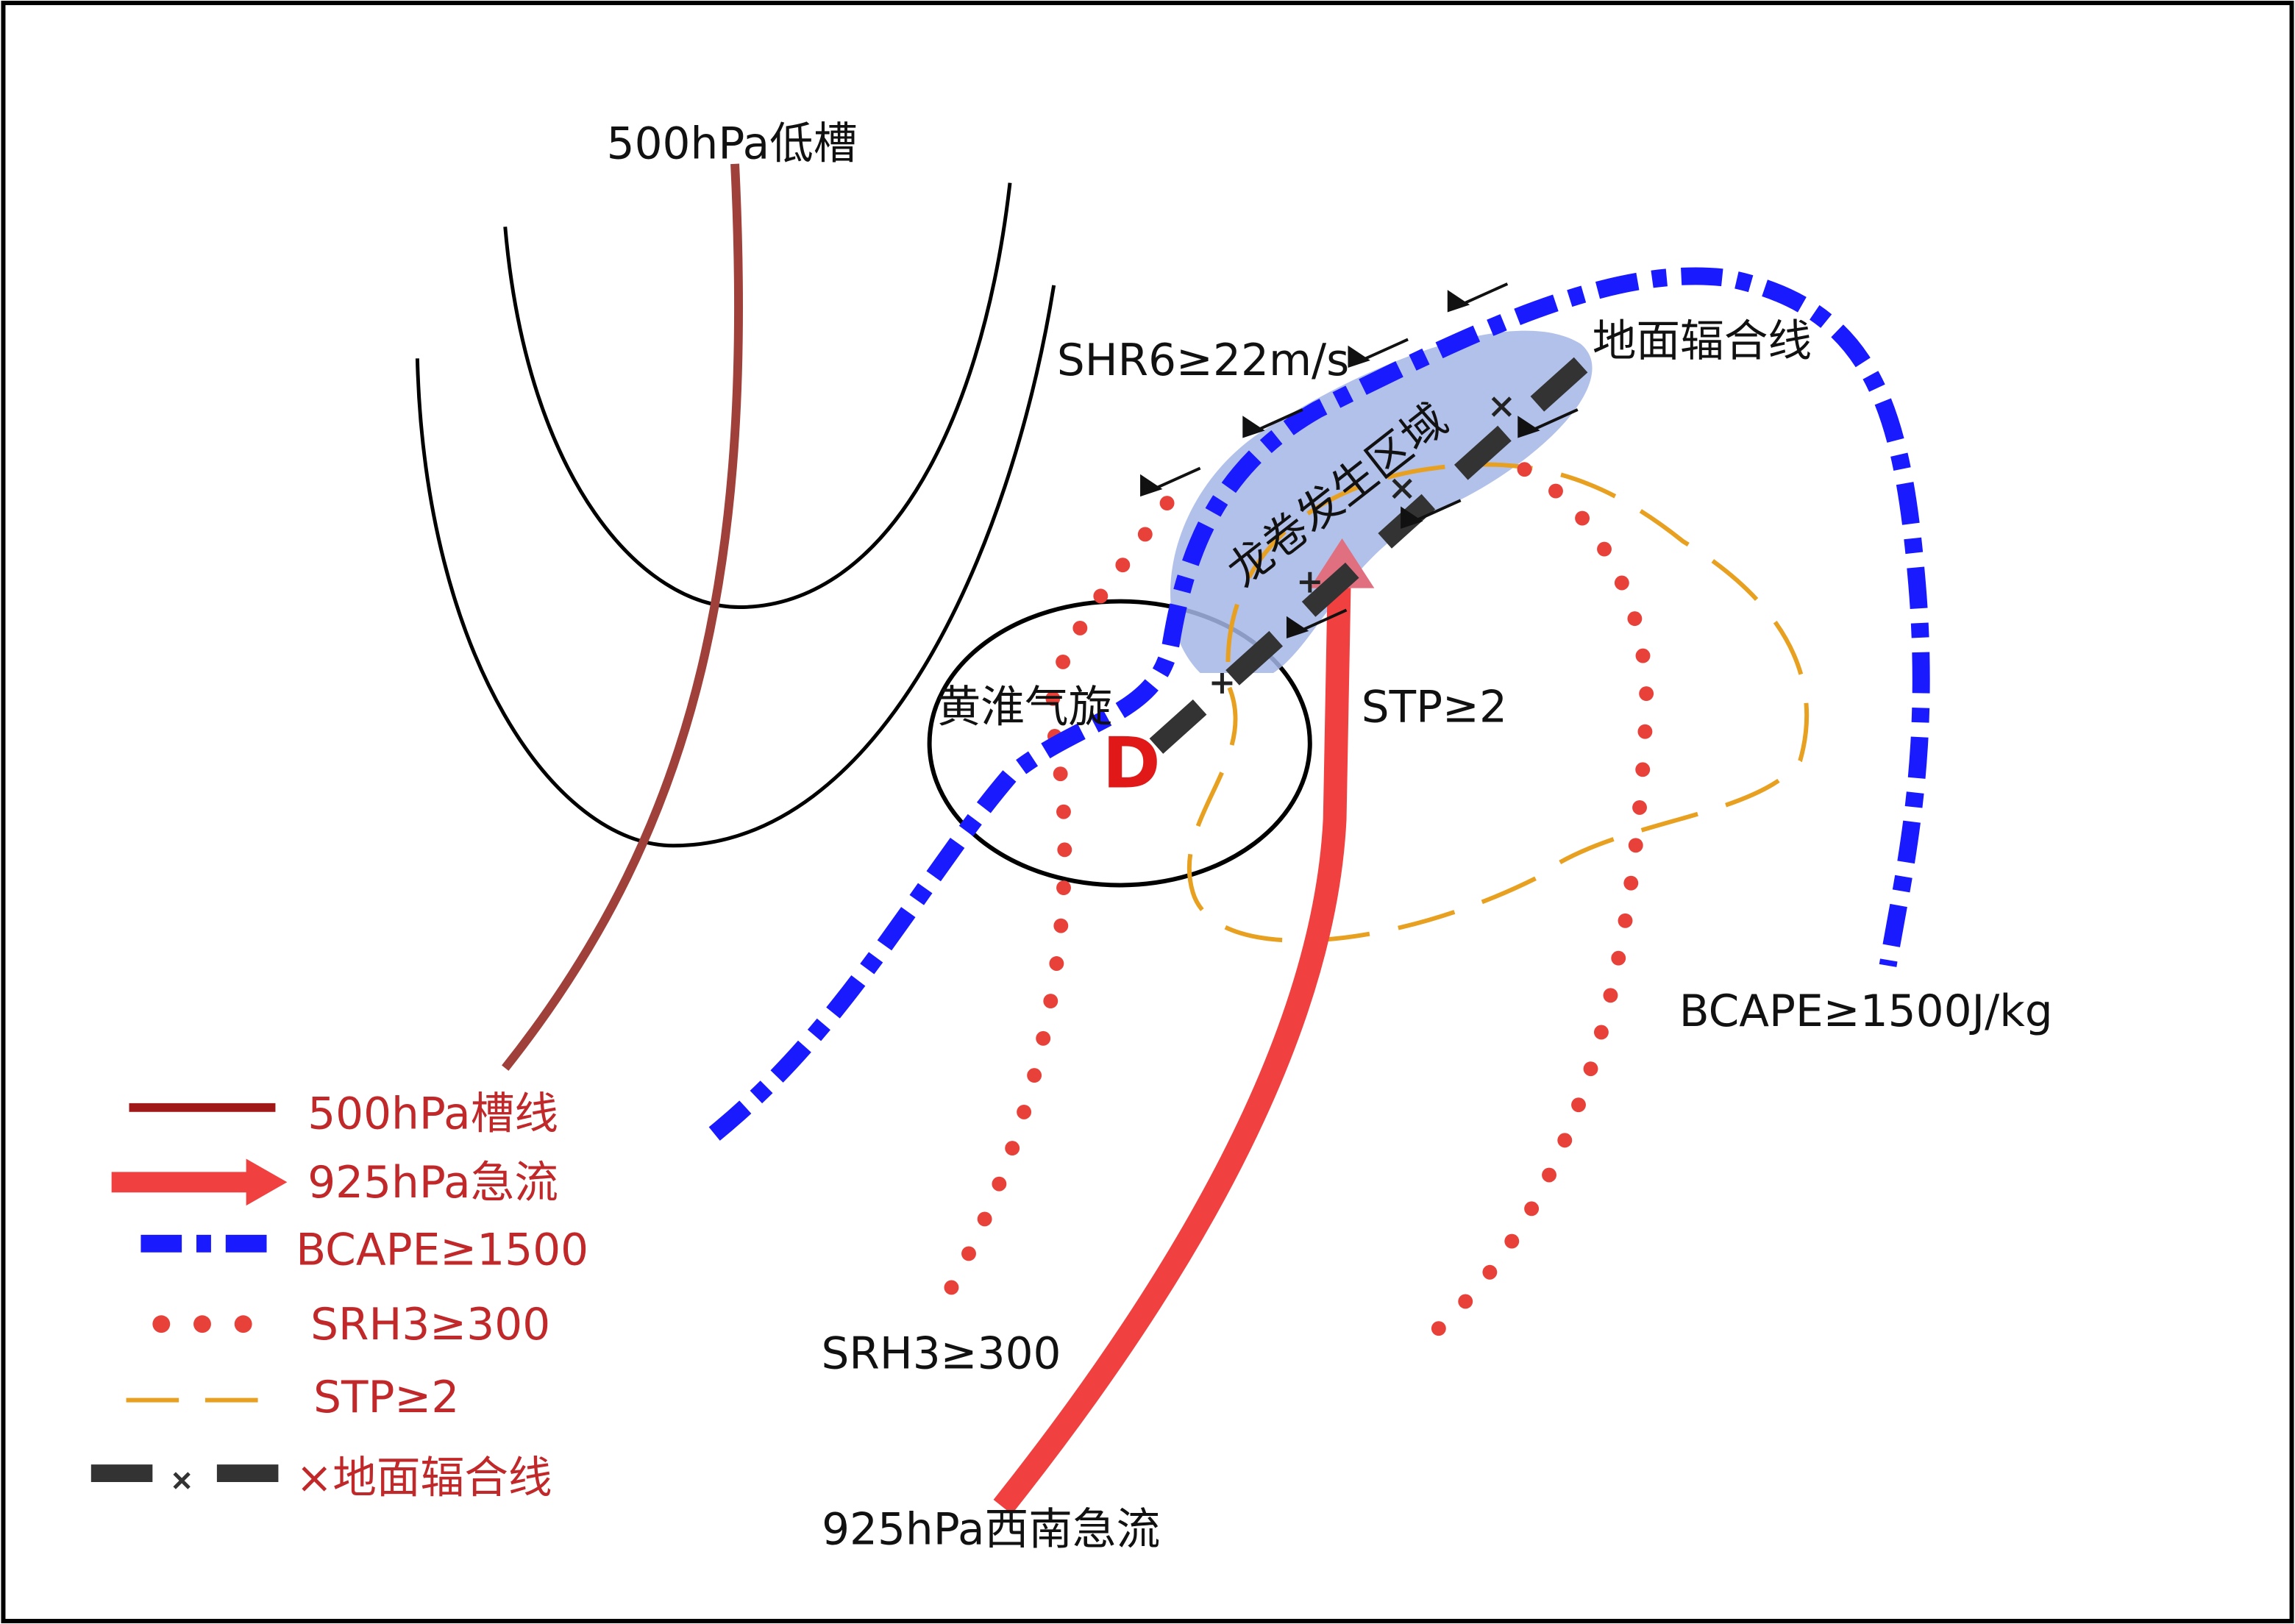 The image size is (2295, 1624). What do you see at coordinates (941, 1354) in the screenshot?
I see `srh3-label: SRH3≥300` at bounding box center [941, 1354].